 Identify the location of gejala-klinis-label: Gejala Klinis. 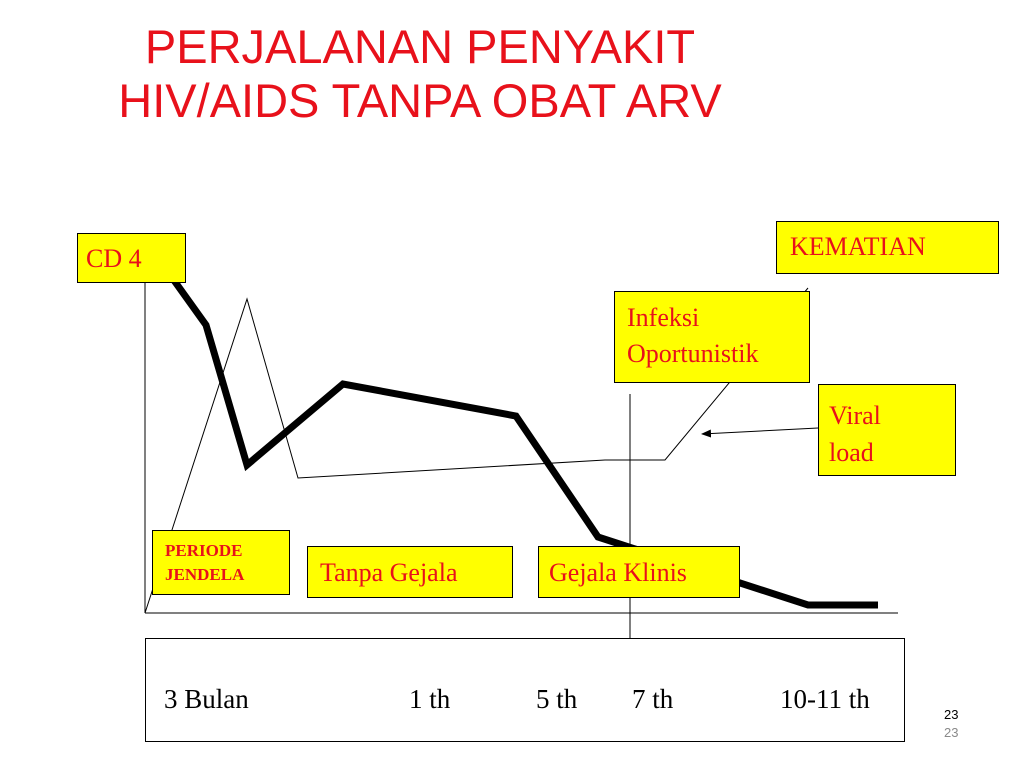
(618, 572).